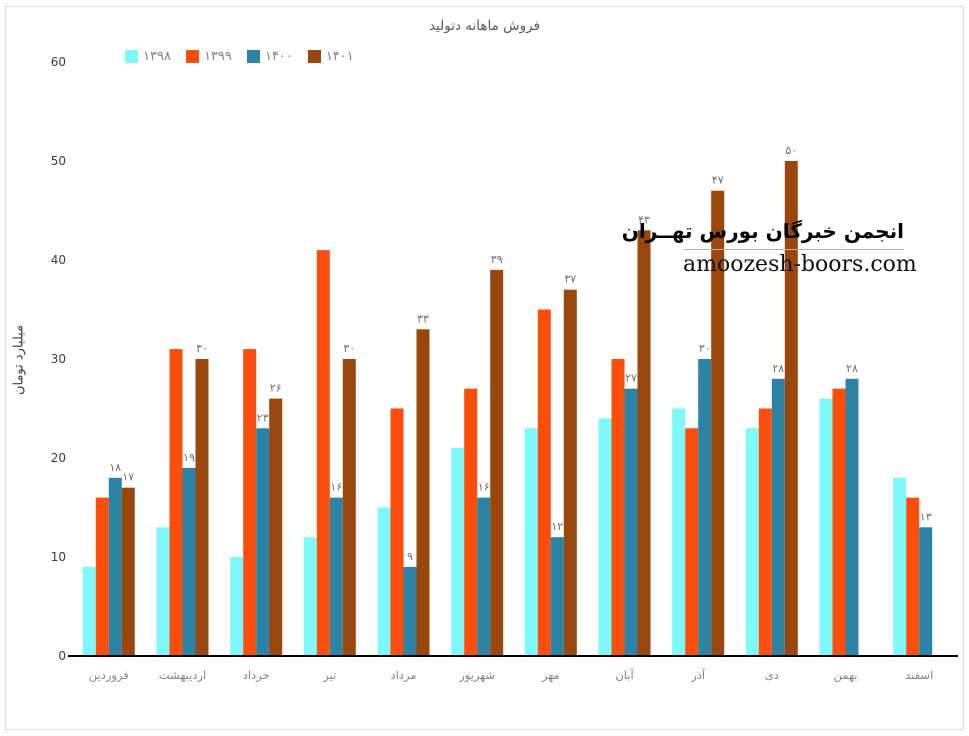 This screenshot has width=969, height=736. What do you see at coordinates (800, 264) in the screenshot?
I see `watermark-site-url: amoozesh-boors.com` at bounding box center [800, 264].